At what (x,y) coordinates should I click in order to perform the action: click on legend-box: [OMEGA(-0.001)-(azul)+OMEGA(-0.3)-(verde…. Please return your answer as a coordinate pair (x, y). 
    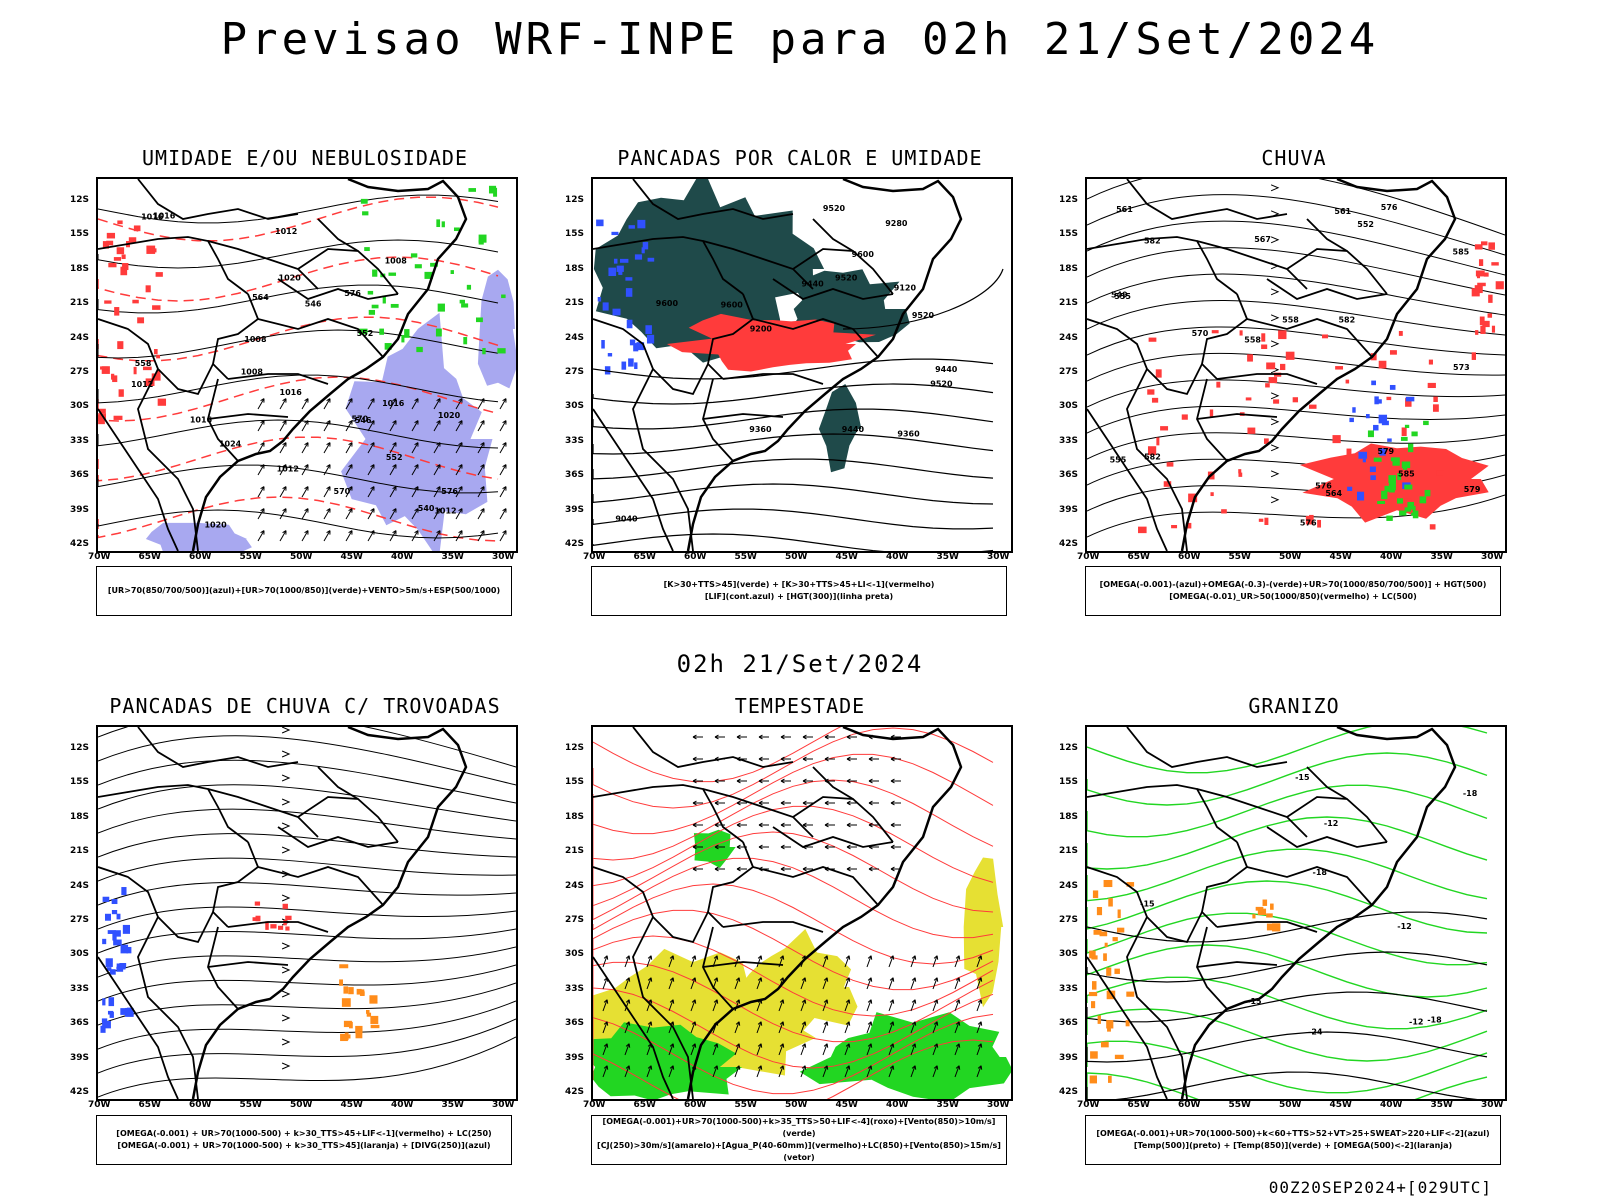
    Looking at the image, I should click on (1293, 591).